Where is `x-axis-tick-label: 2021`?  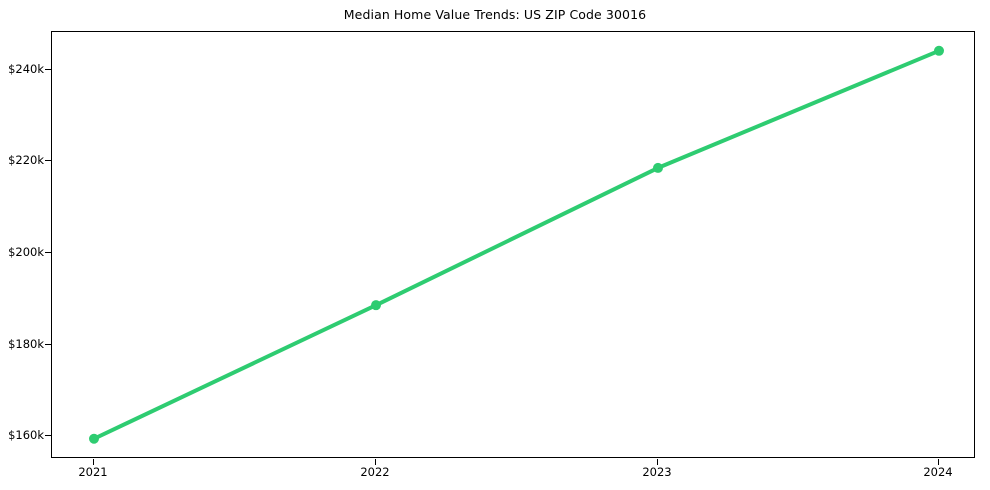
x-axis-tick-label: 2021 is located at coordinates (93, 472).